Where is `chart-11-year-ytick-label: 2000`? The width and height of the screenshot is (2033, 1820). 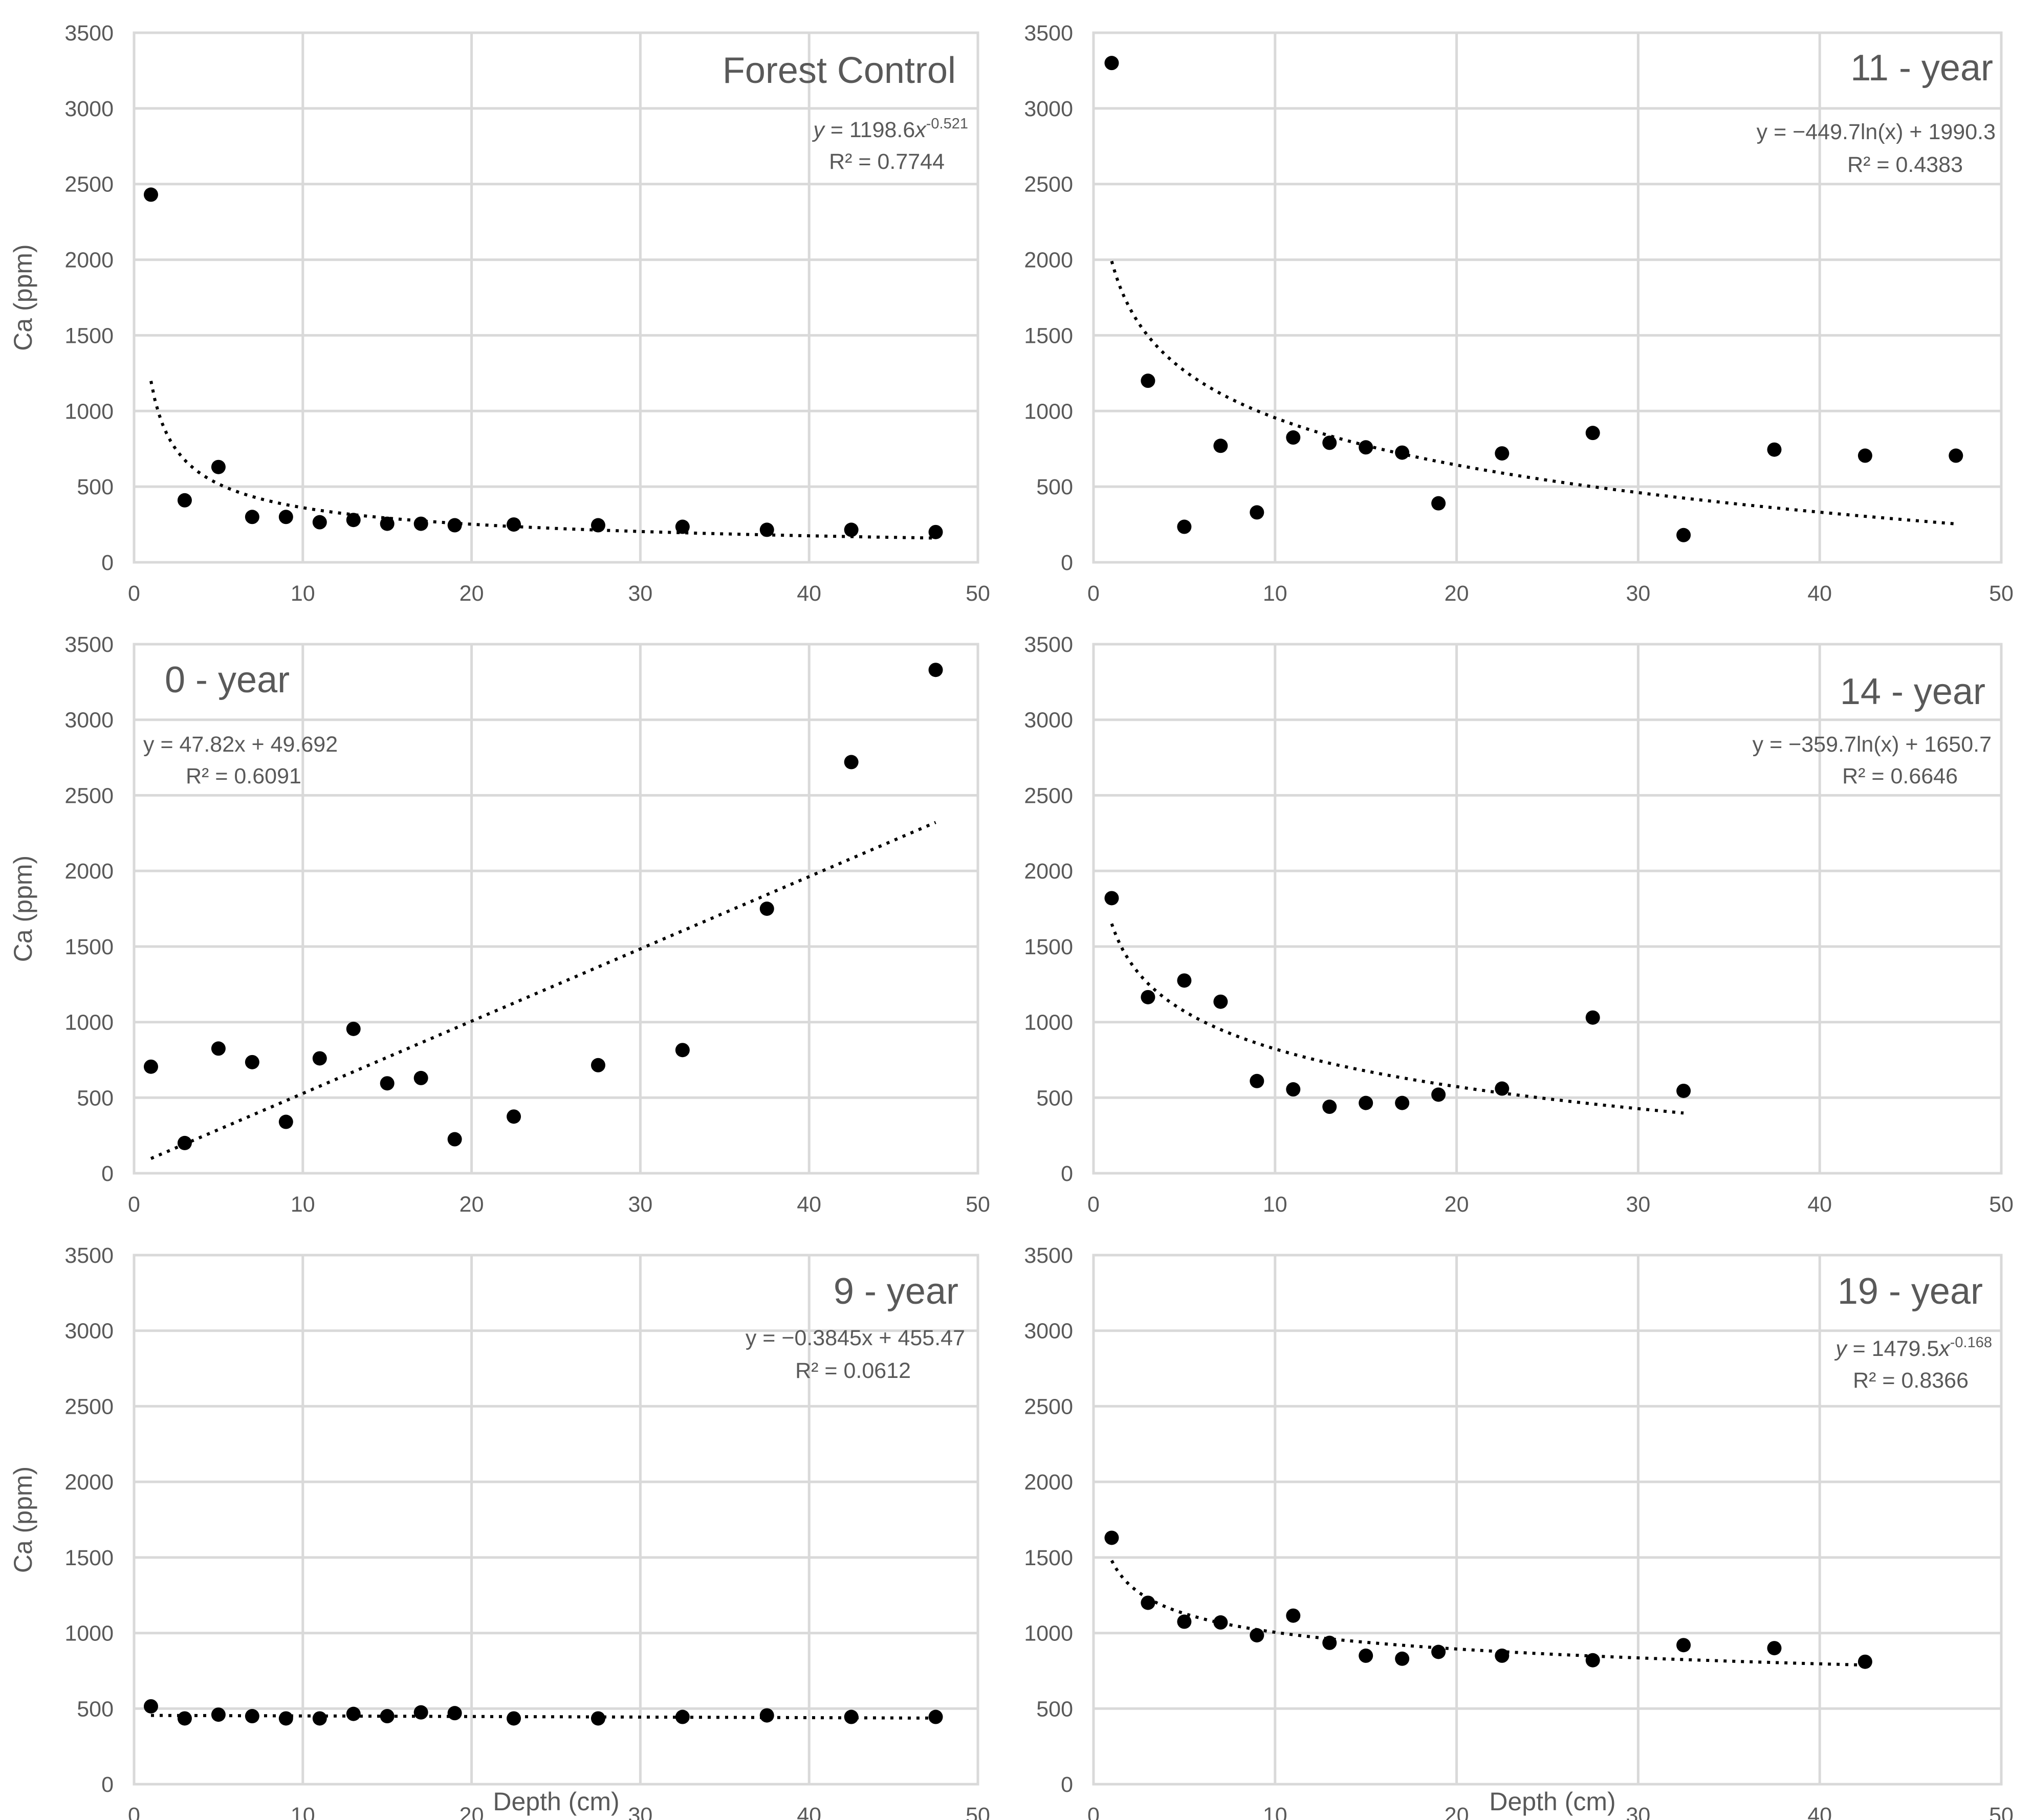 chart-11-year-ytick-label: 2000 is located at coordinates (1049, 260).